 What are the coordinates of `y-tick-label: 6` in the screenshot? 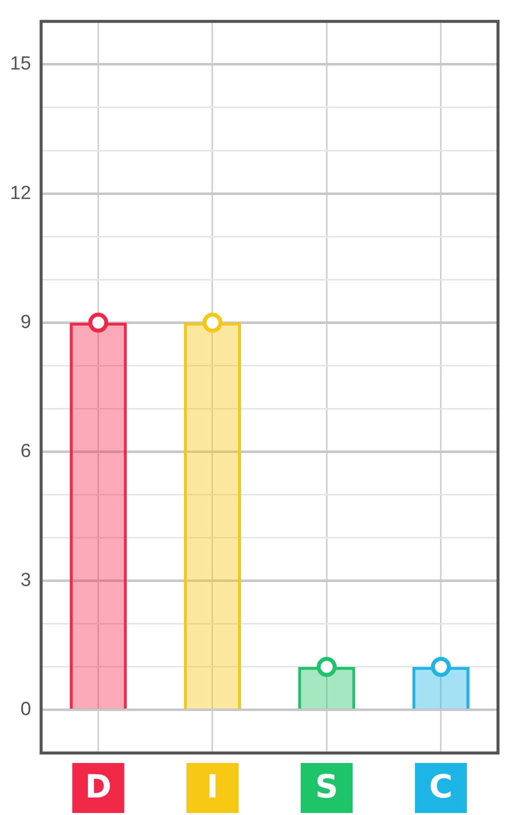 It's located at (26, 451).